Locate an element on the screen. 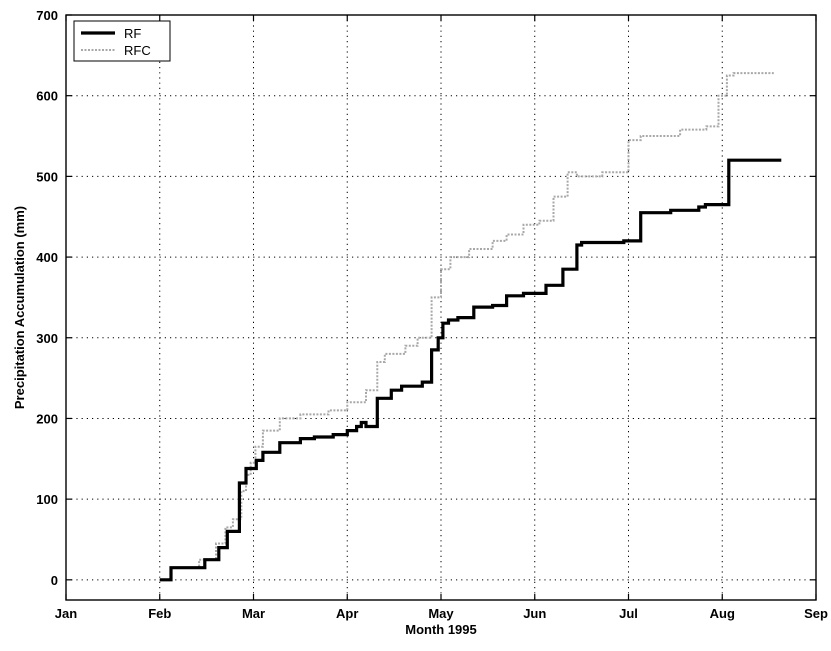 The height and width of the screenshot is (651, 831). y-tick-label: 700 is located at coordinates (47, 15).